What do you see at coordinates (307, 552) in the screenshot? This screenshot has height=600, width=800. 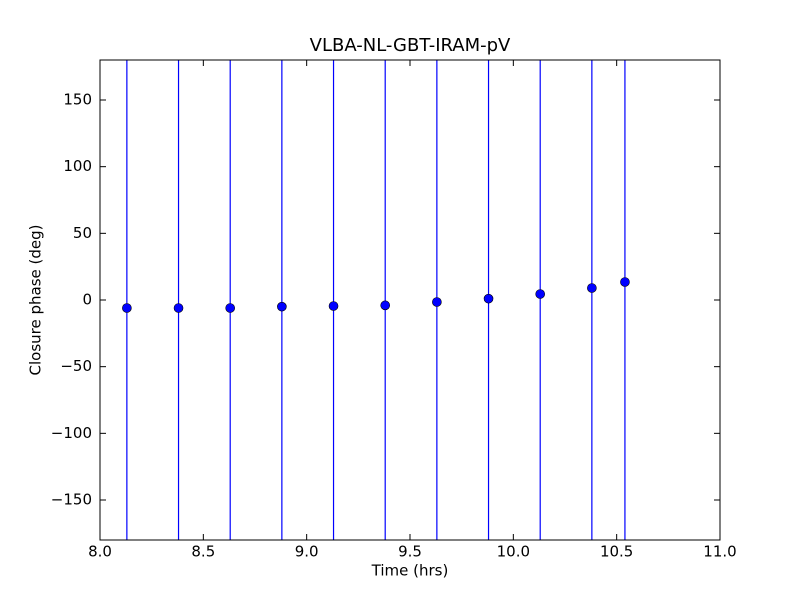 I see `x-tick-label: 9.0` at bounding box center [307, 552].